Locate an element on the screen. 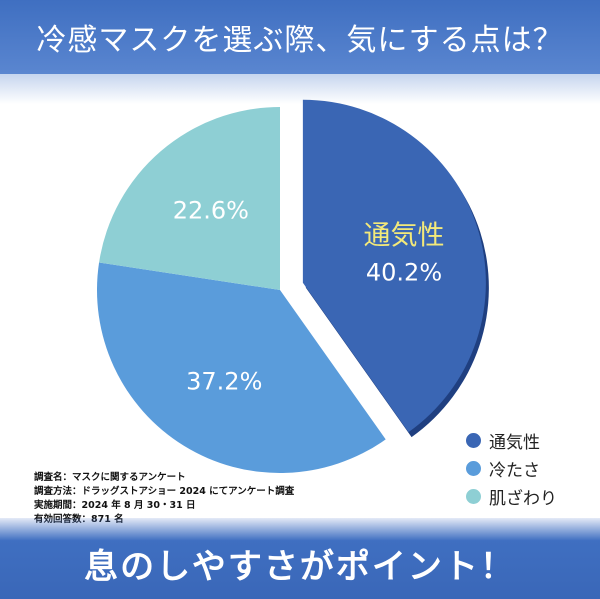 The width and height of the screenshot is (600, 599). legend-swatch-ventilation is located at coordinates (473, 440).